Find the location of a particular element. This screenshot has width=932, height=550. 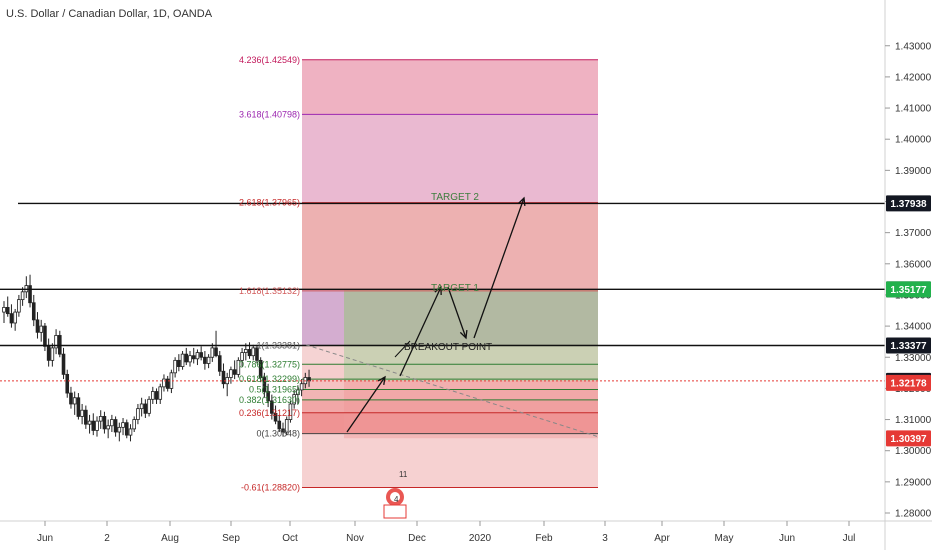

x-tick-label: Nov is located at coordinates (355, 538).